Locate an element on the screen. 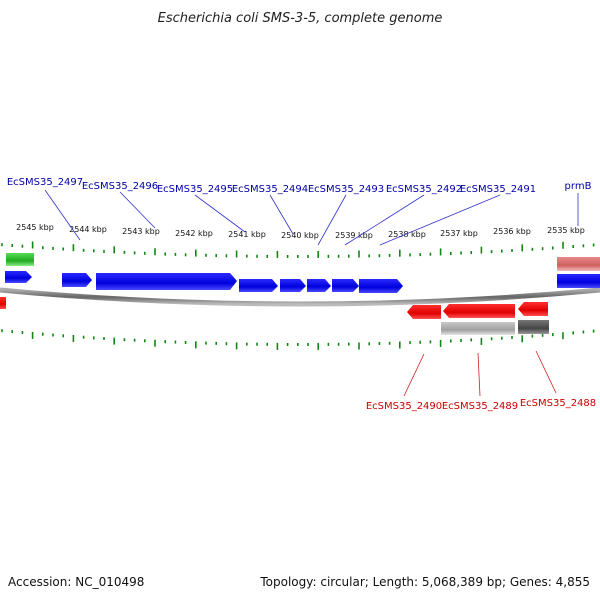  scale-label: 2538 kbp is located at coordinates (407, 234).